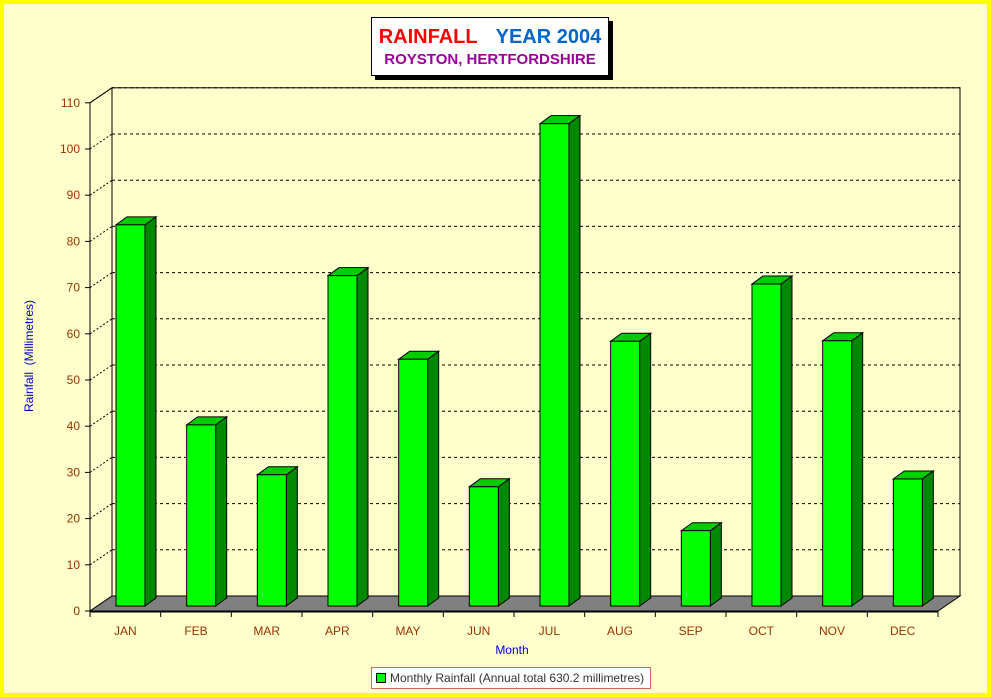 The image size is (991, 697). I want to click on bar-apr, so click(342, 441).